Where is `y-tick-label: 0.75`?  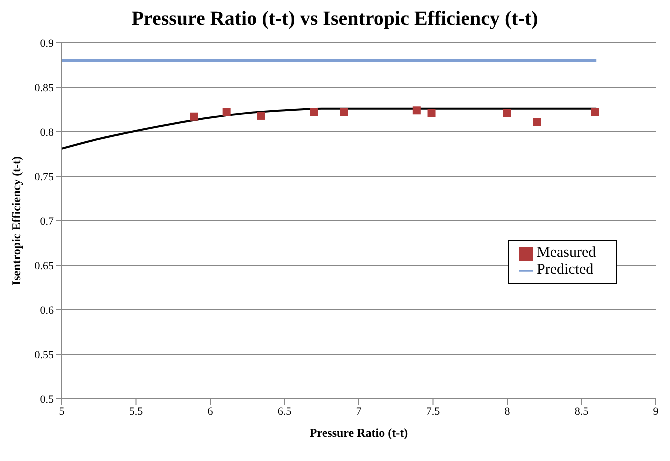 y-tick-label: 0.75 is located at coordinates (44, 177).